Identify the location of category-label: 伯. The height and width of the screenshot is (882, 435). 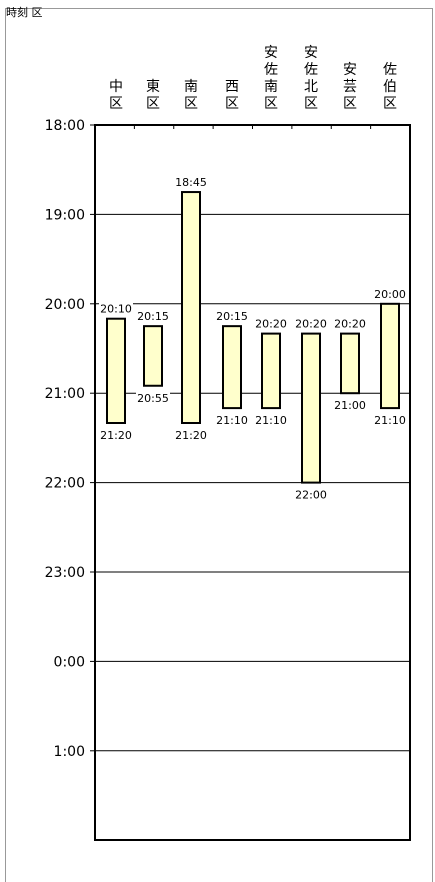
(390, 87).